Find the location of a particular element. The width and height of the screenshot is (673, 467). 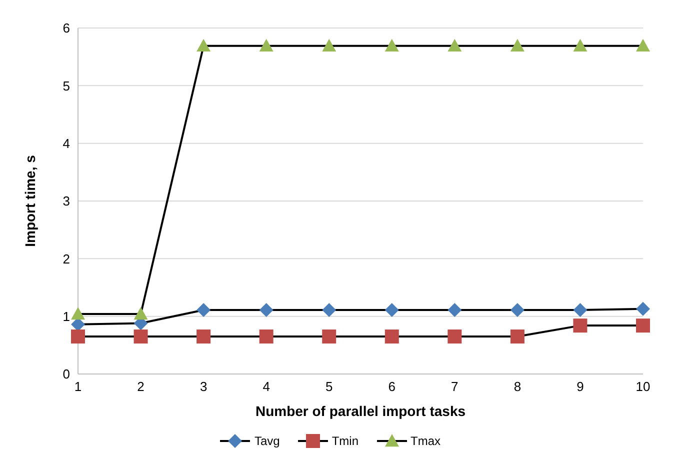

y-axis-title: Import time, s is located at coordinates (30, 200).